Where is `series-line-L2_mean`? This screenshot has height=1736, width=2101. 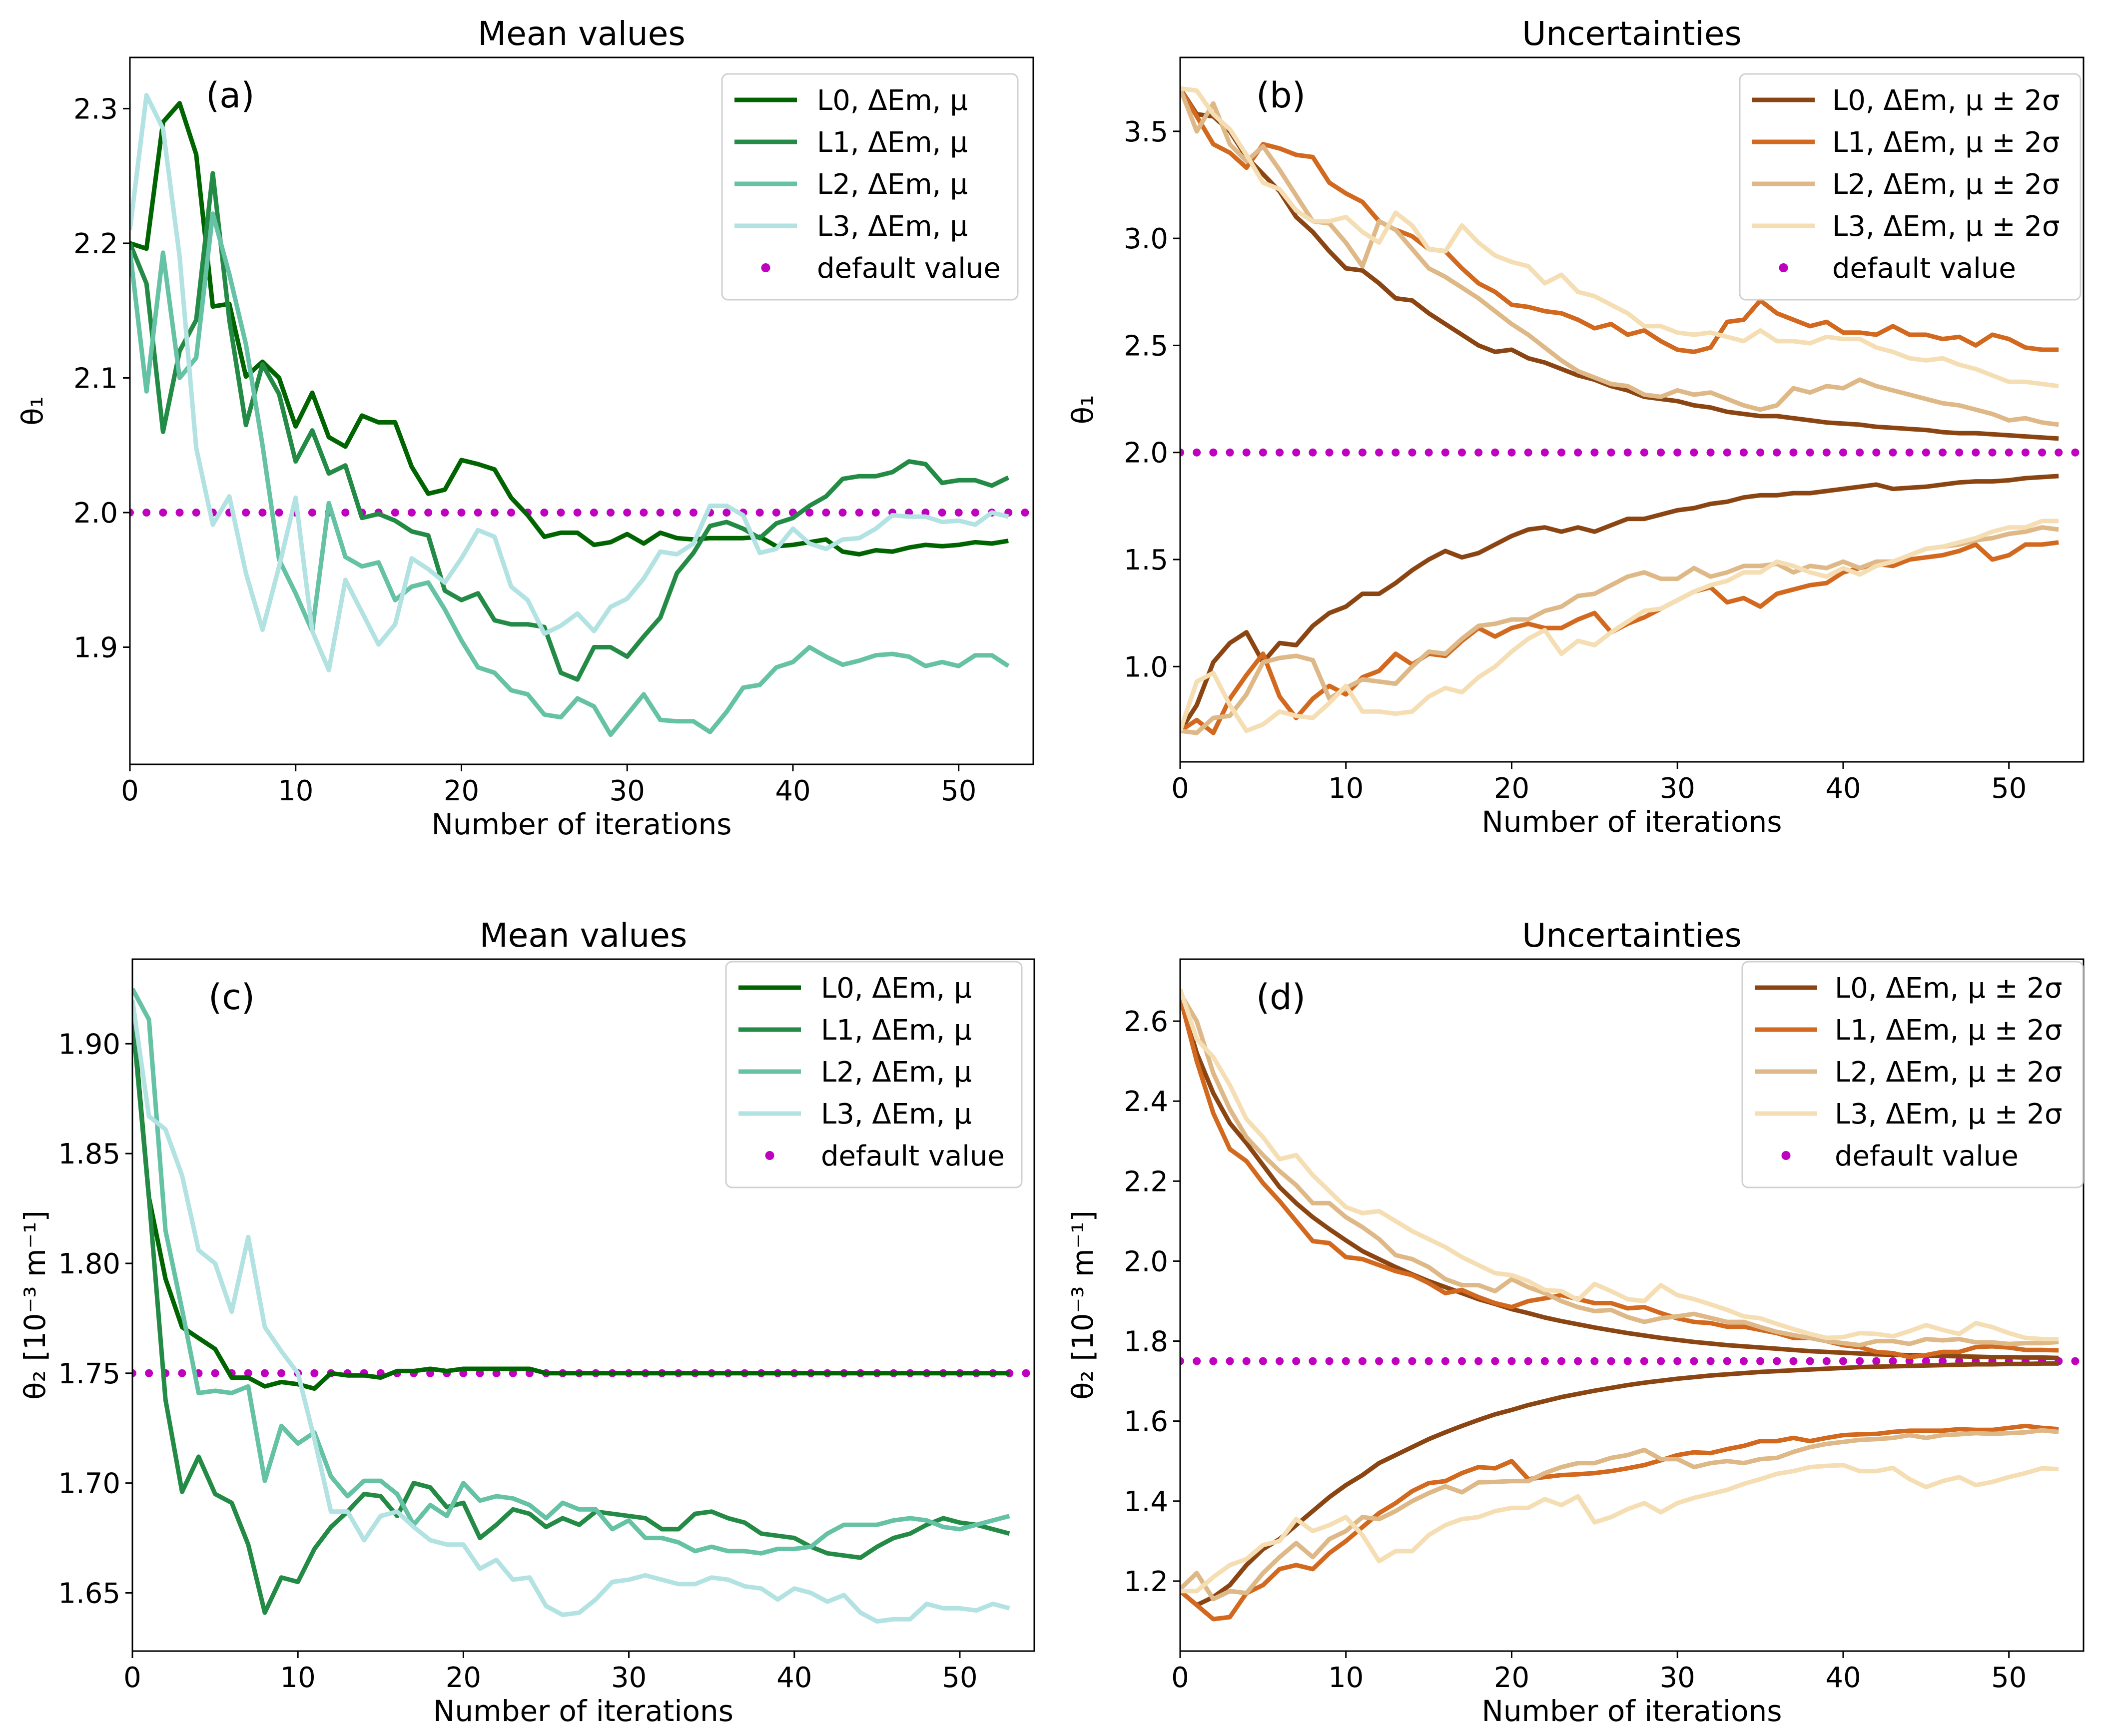 series-line-L2_mean is located at coordinates (570, 474).